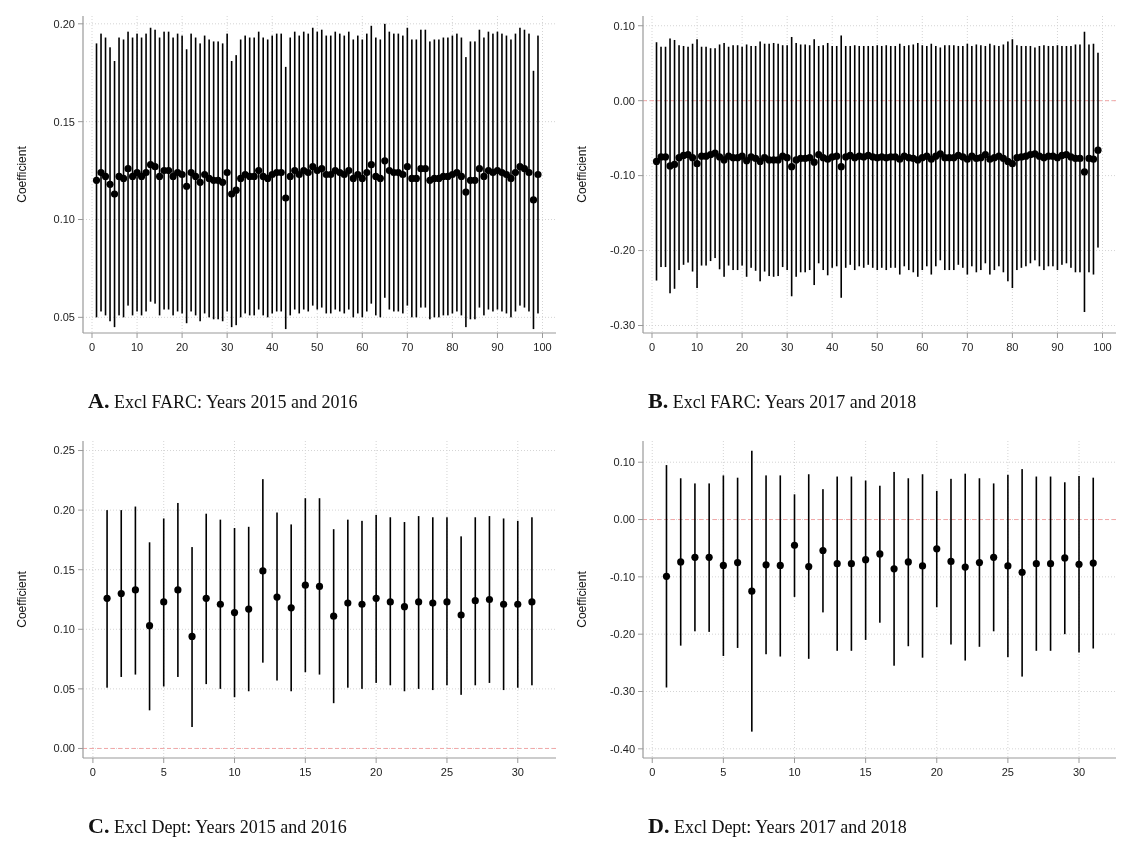 The image size is (1140, 867). Describe the element at coordinates (305, 772) in the screenshot. I see `x-tick-label: 15` at that location.